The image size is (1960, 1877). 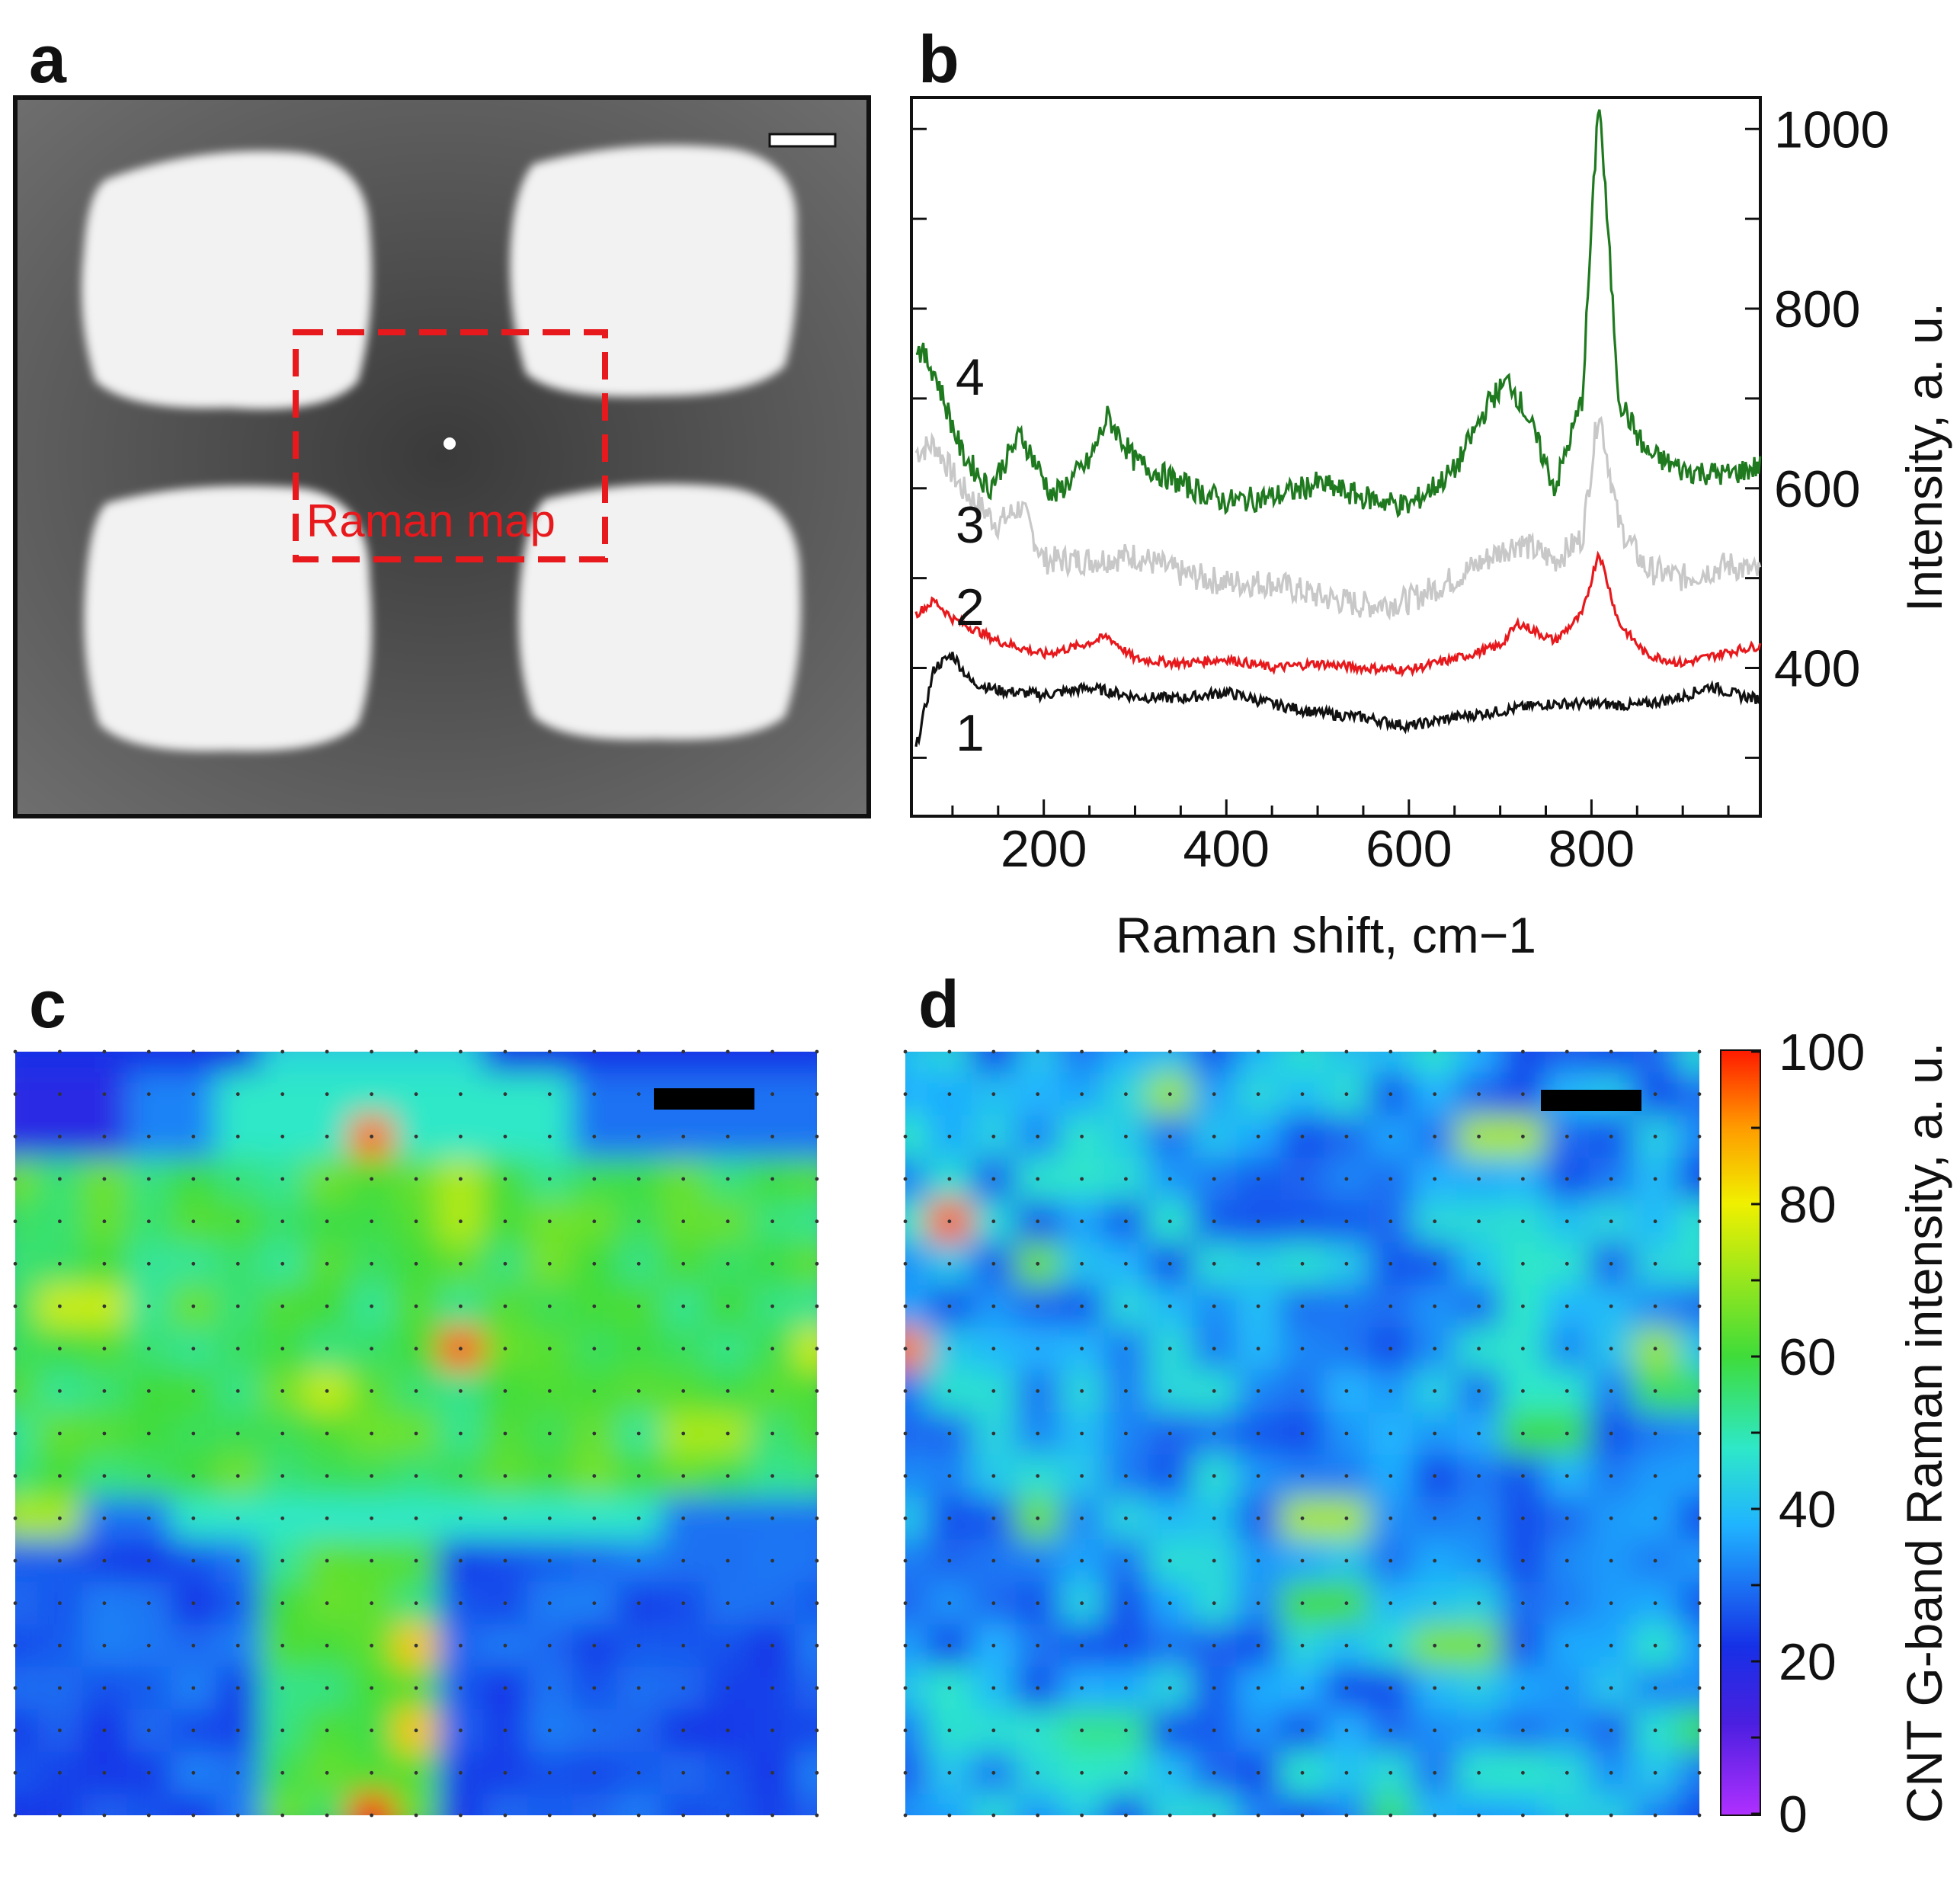 What do you see at coordinates (1793, 1814) in the screenshot?
I see `colorbar-tick-label: 0` at bounding box center [1793, 1814].